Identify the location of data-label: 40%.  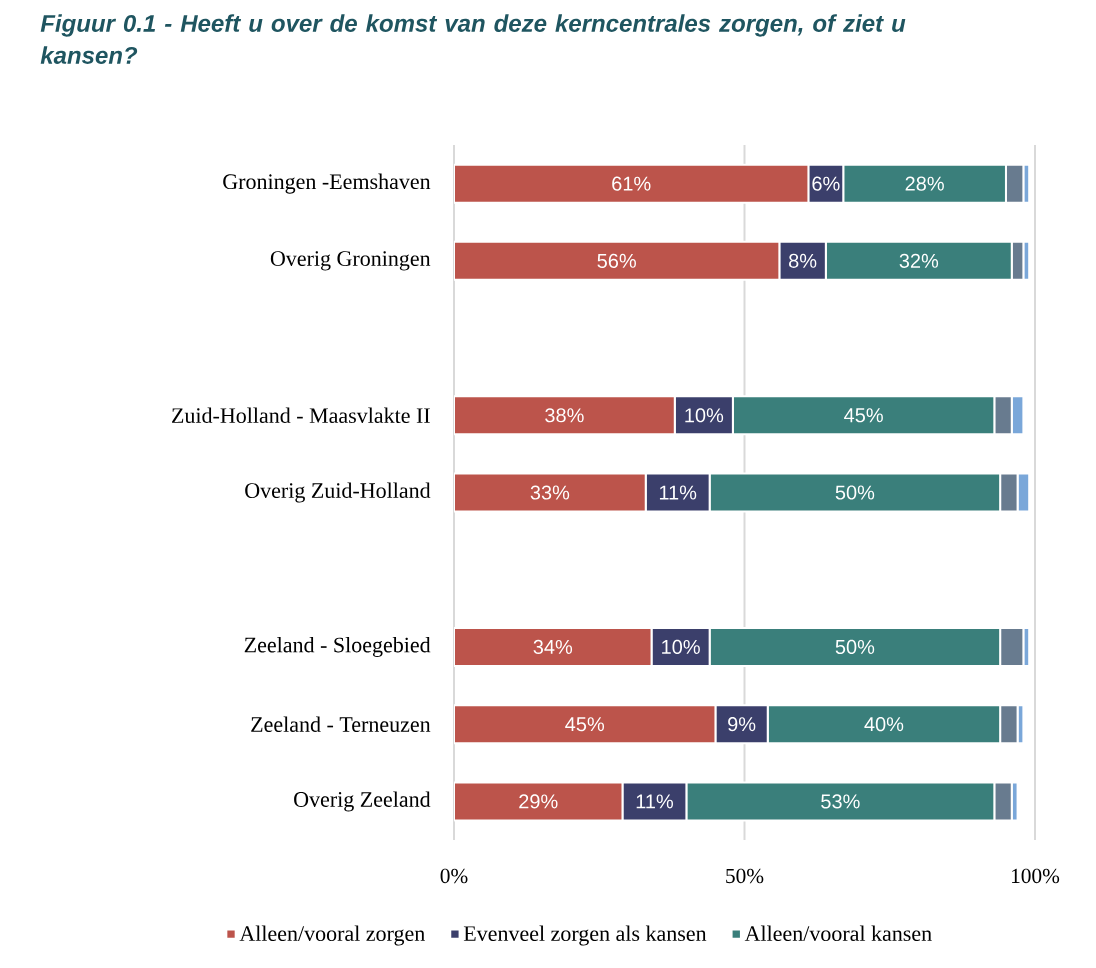
(884, 724).